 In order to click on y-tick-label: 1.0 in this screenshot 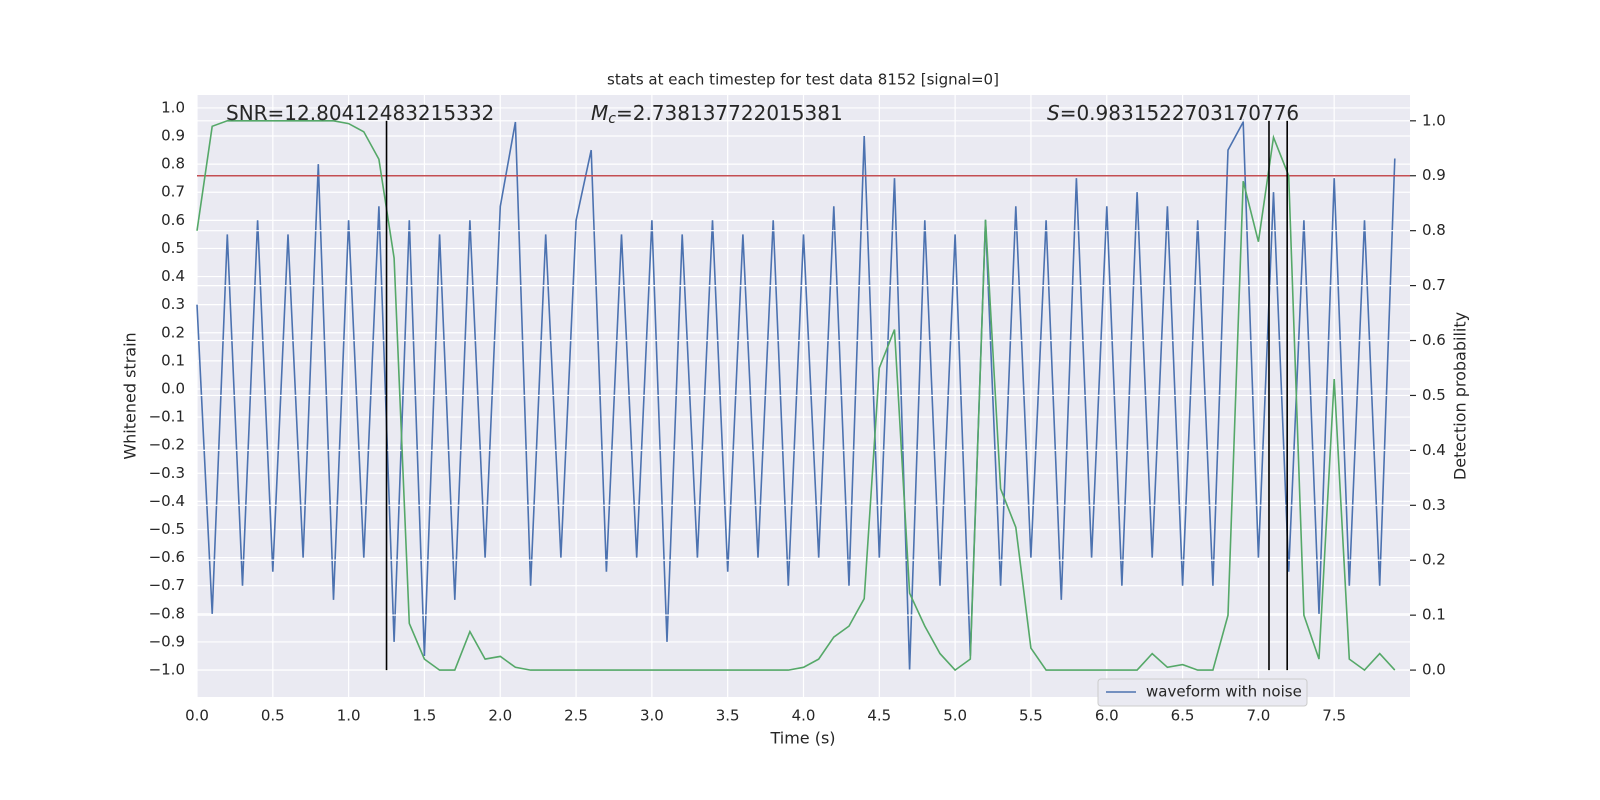, I will do `click(173, 107)`.